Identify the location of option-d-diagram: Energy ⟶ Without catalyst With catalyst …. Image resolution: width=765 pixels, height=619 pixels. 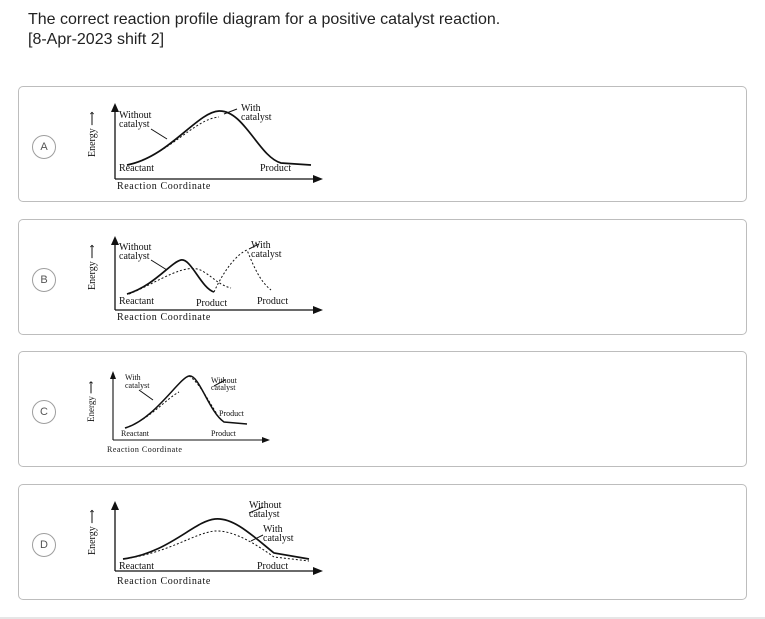
(205, 543).